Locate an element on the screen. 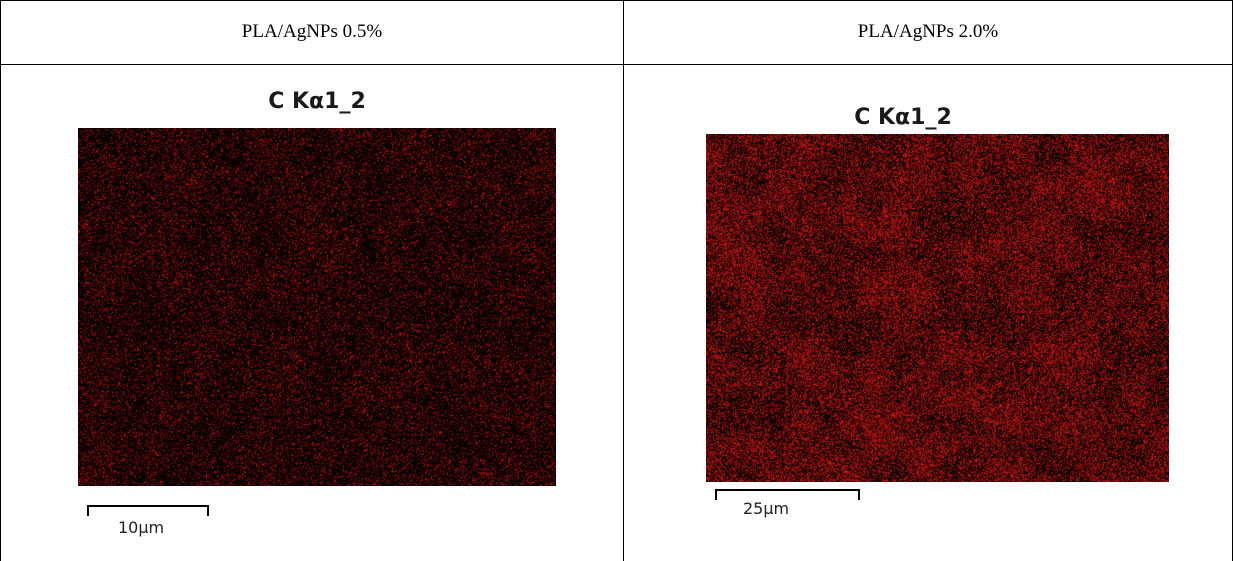  header-row-divider is located at coordinates (616, 64).